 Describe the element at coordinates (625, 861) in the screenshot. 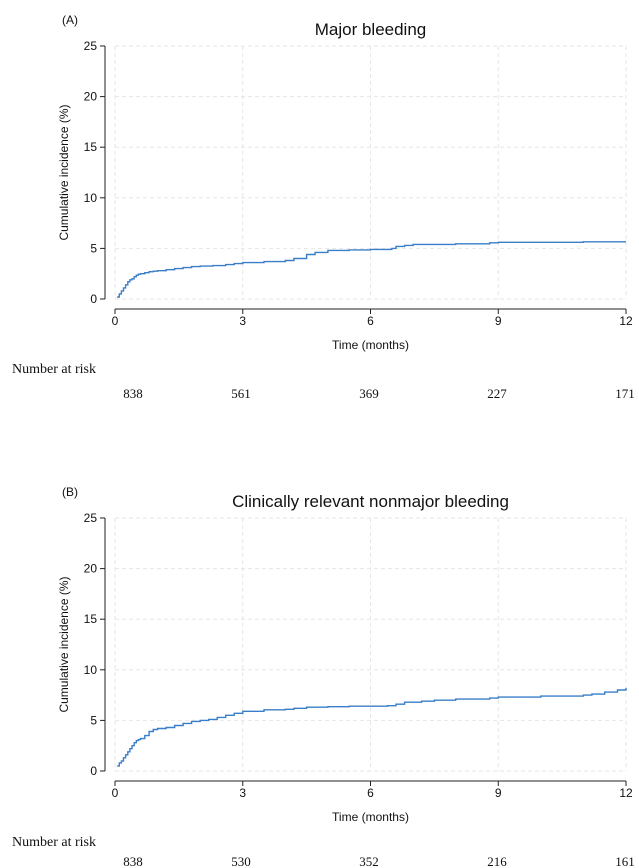

I see `risk-value: 161` at that location.